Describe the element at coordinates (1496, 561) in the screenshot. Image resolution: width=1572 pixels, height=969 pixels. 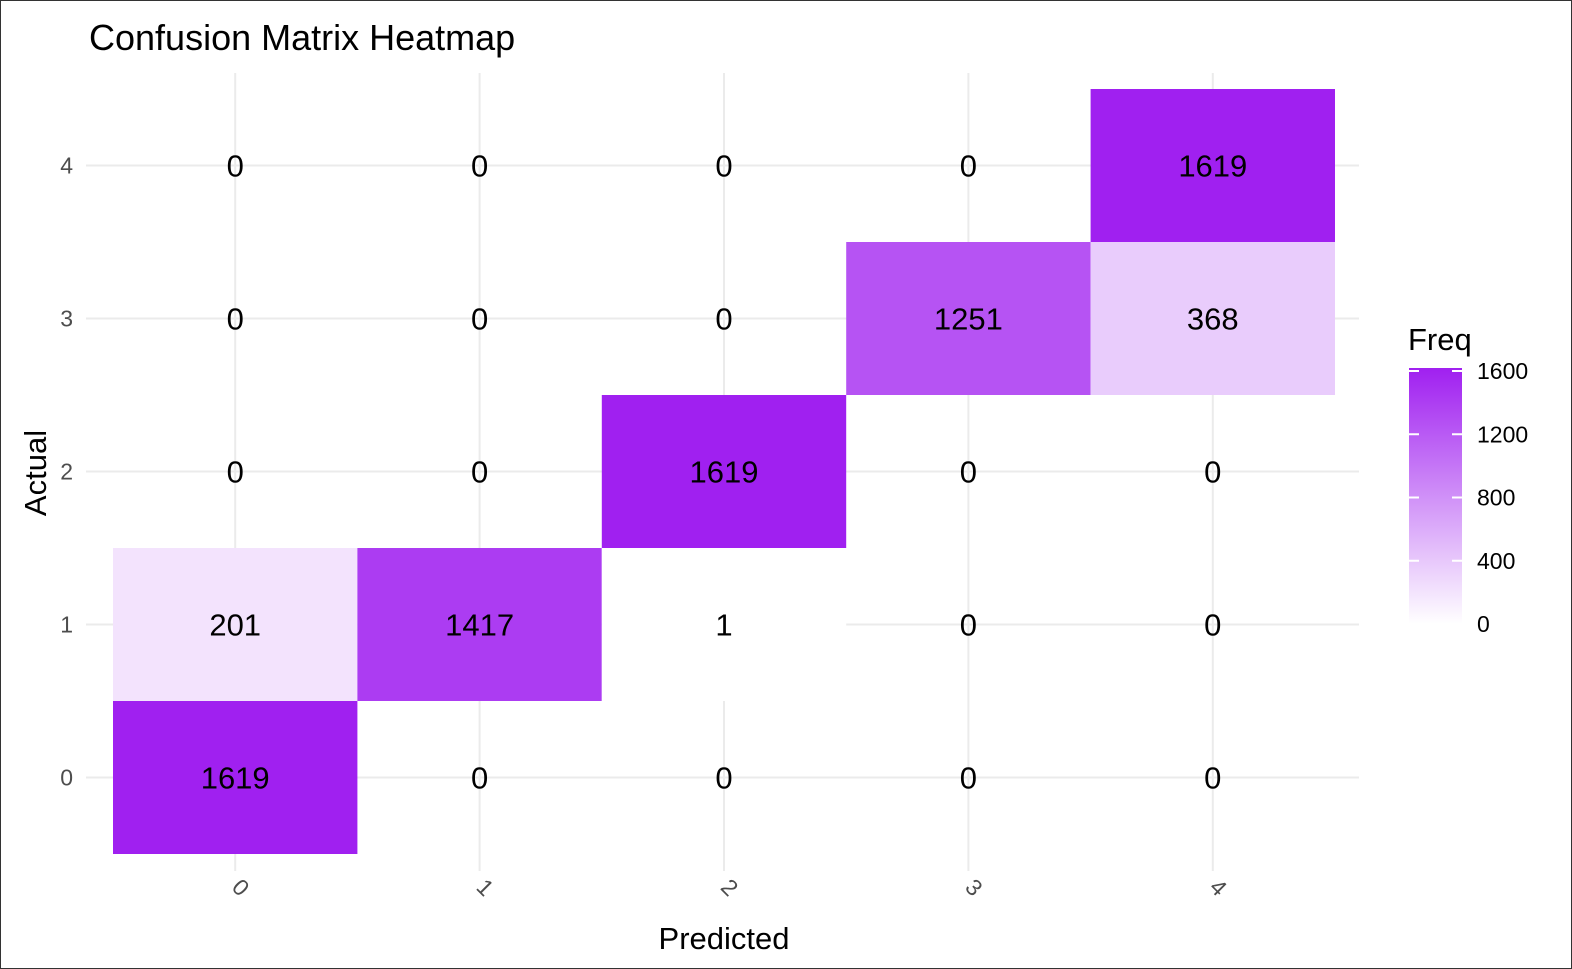
I see `legend-tick-label: 400` at that location.